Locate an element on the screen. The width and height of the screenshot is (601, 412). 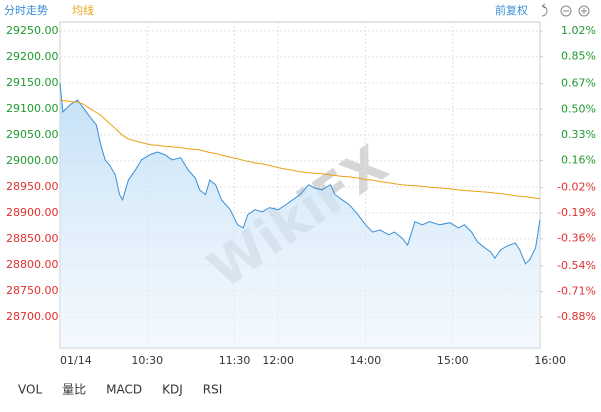
y-tick-label: 28900.00 is located at coordinates (32, 212).